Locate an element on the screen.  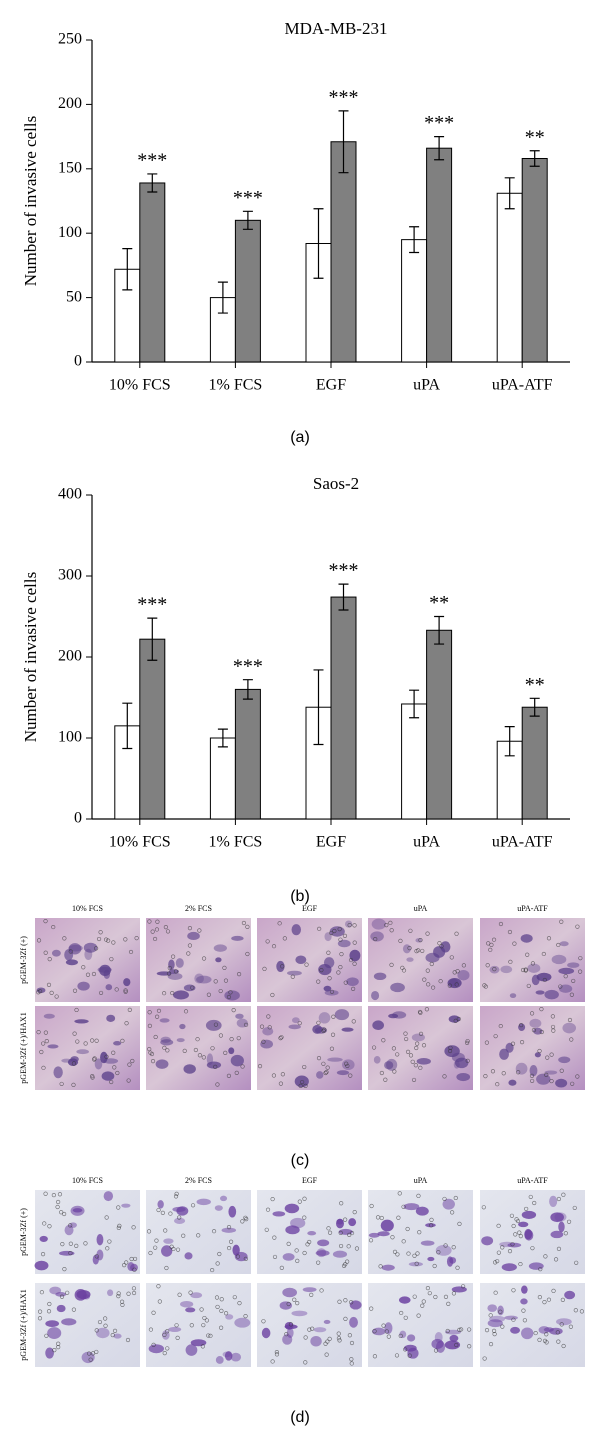
column-label: uPA-ATF is located at coordinates (532, 1180).